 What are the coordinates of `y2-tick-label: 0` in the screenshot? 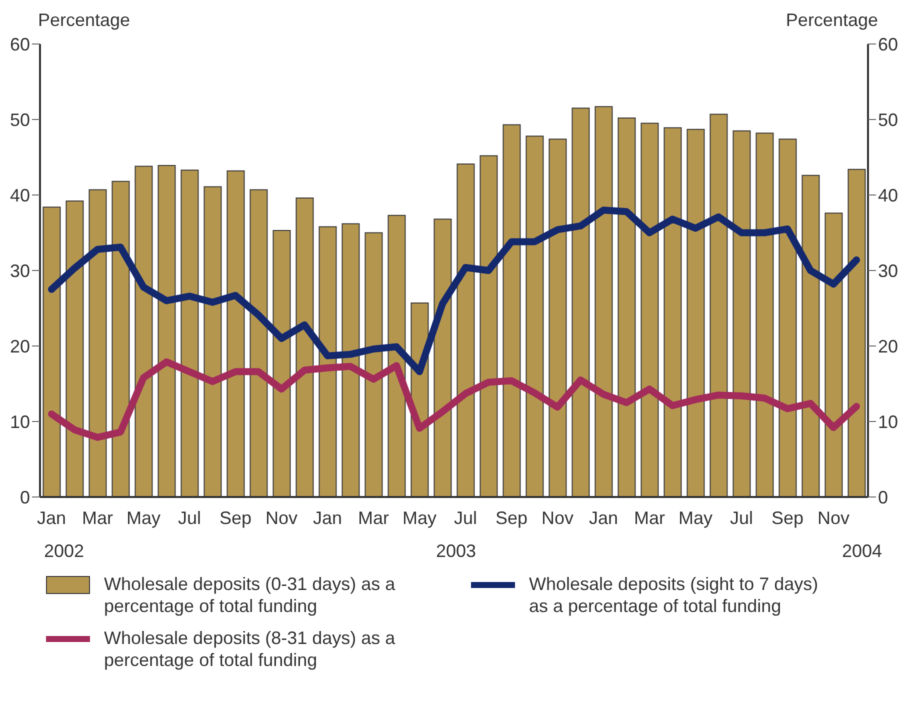 It's located at (883, 497).